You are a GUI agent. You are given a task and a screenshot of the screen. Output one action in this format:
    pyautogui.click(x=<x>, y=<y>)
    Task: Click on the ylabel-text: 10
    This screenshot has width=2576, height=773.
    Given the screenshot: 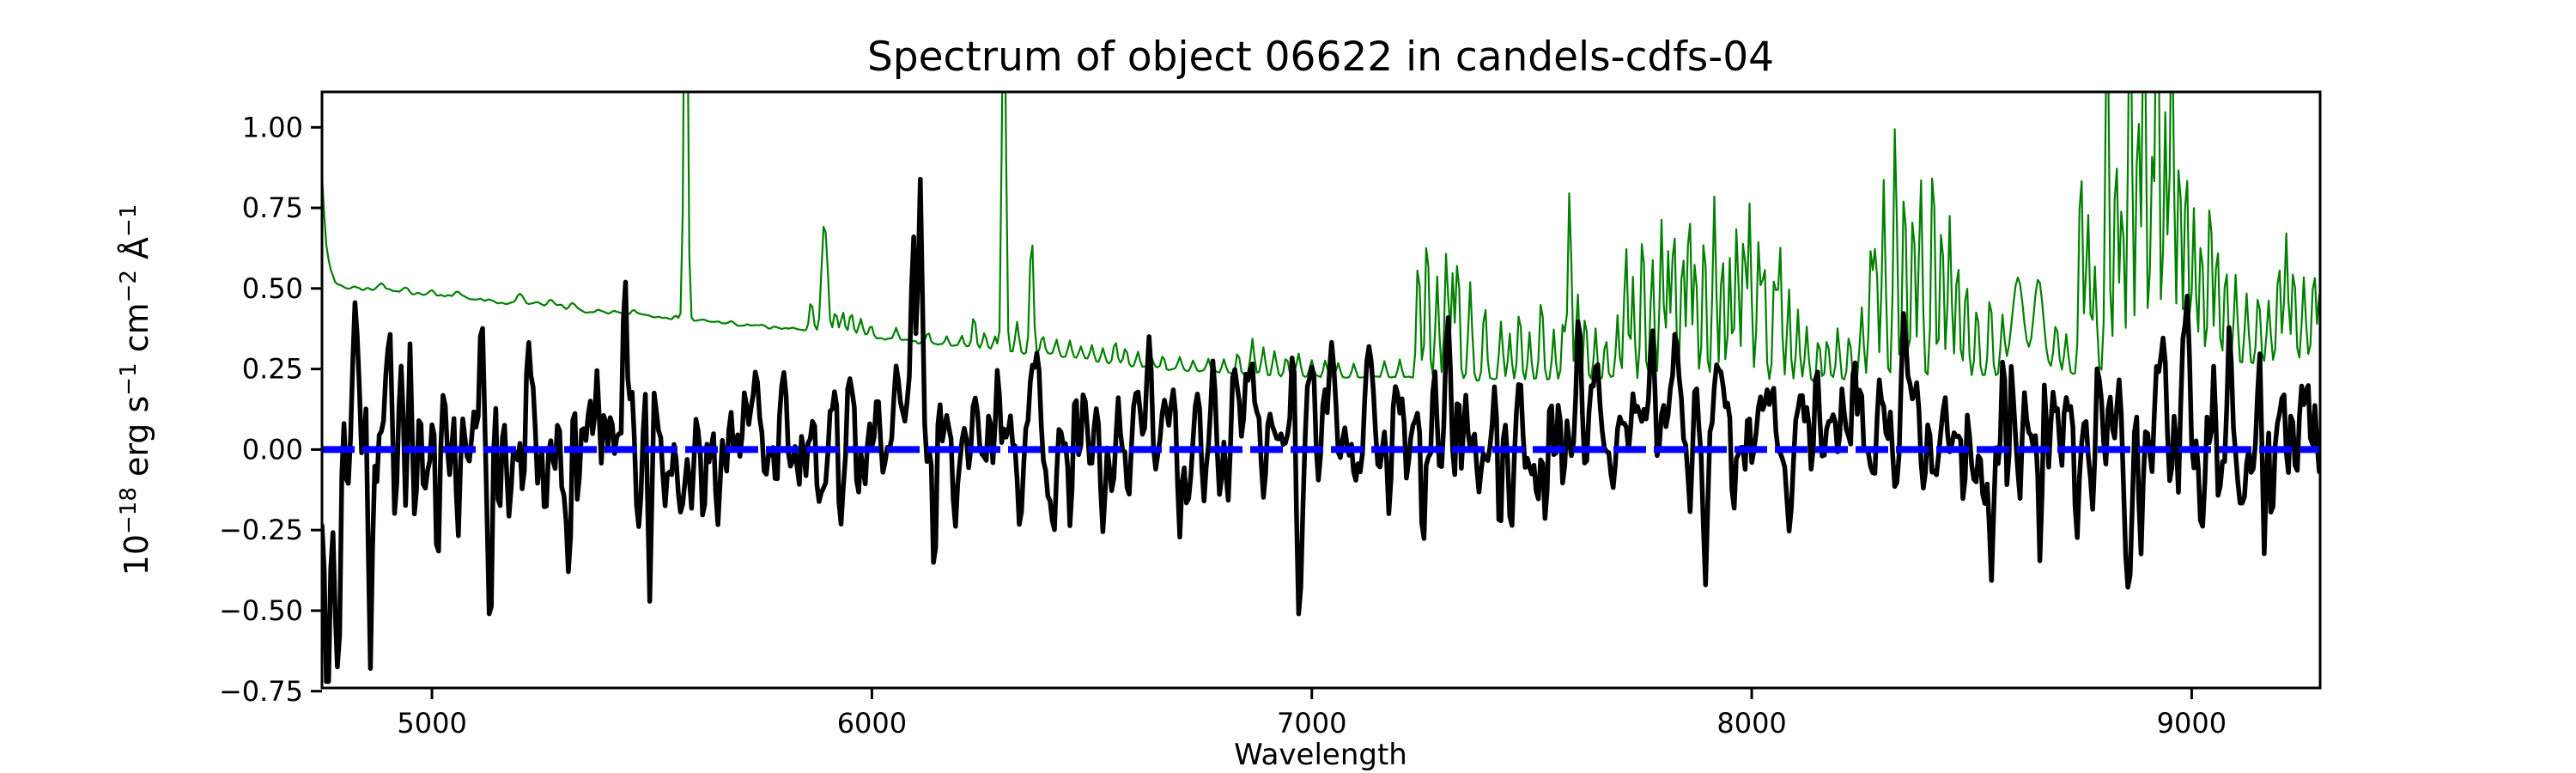 What is the action you would take?
    pyautogui.click(x=137, y=554)
    